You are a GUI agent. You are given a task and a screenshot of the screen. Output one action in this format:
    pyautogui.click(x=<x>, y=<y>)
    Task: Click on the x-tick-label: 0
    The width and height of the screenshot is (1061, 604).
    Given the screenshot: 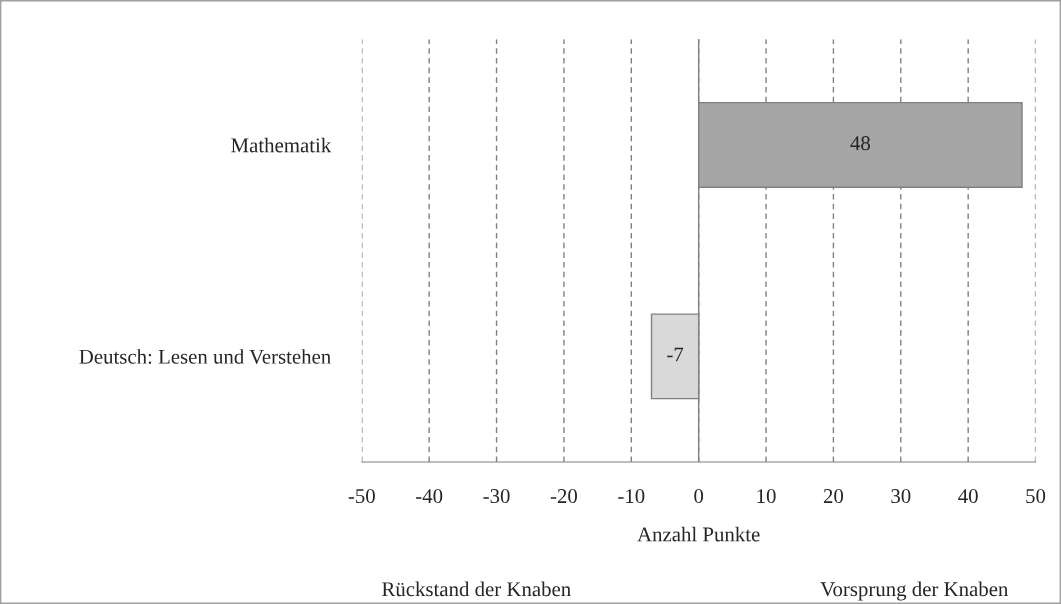 What is the action you would take?
    pyautogui.click(x=699, y=496)
    